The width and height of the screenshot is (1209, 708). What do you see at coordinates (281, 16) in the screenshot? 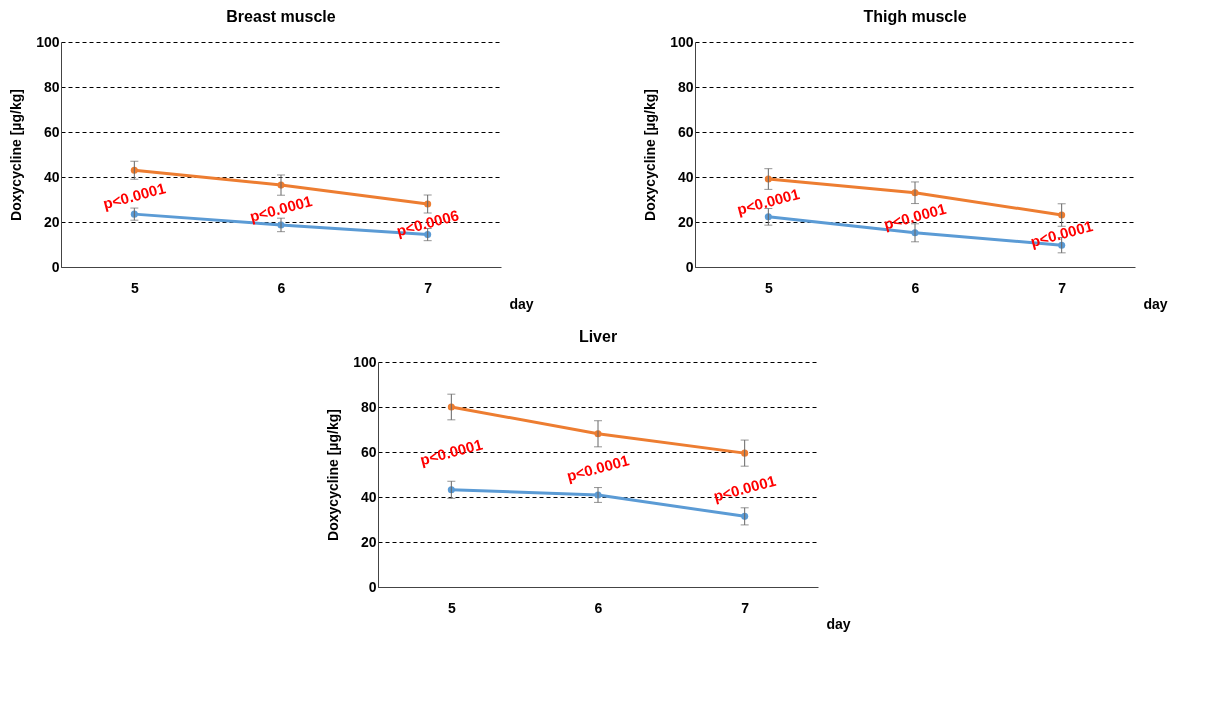
I see `chart-title: Breast muscle` at bounding box center [281, 16].